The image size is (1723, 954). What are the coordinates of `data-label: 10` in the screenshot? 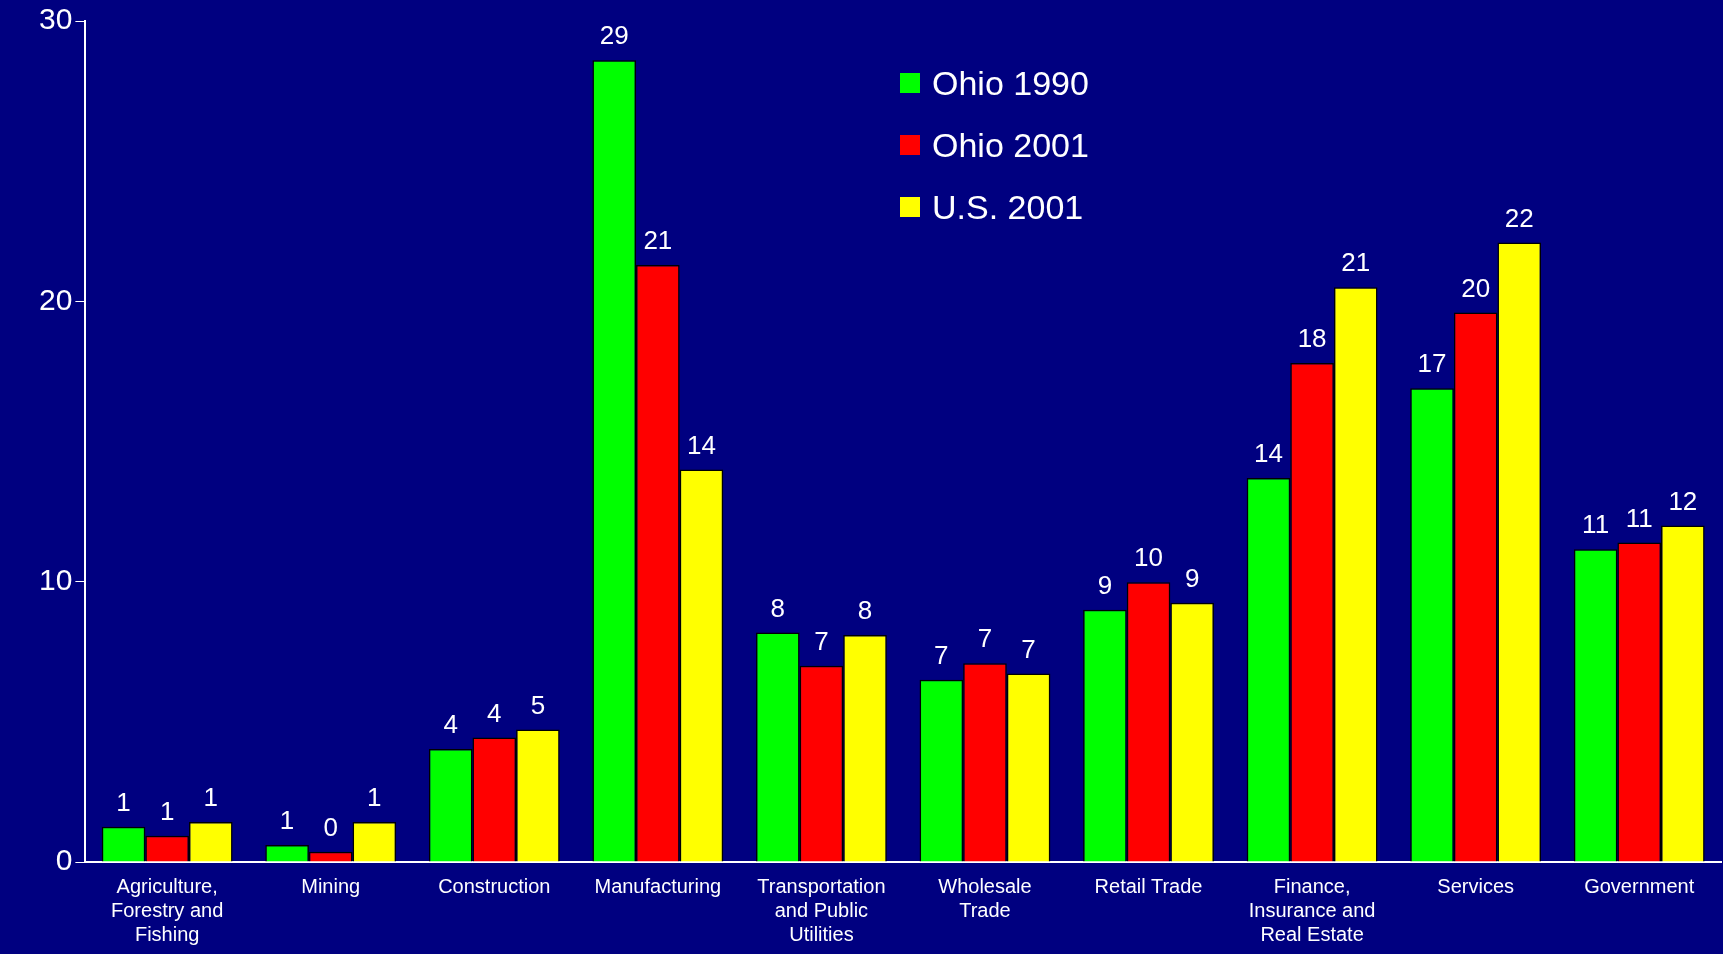 It's located at (1148, 557).